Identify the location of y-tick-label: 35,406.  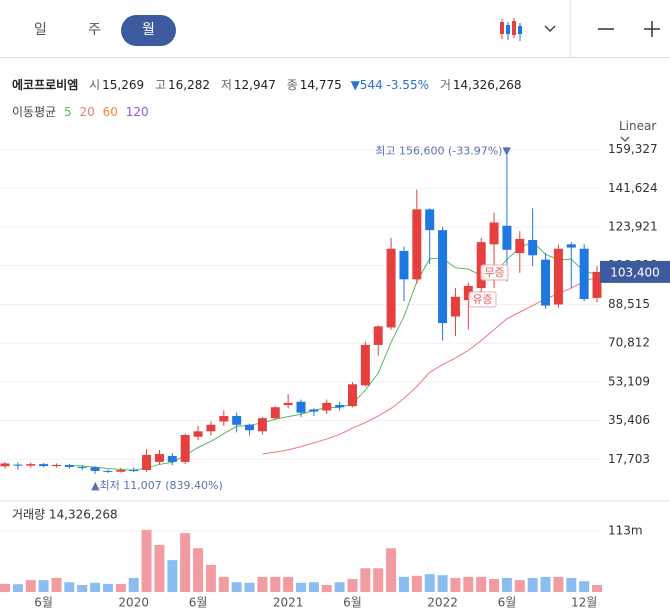
(629, 420).